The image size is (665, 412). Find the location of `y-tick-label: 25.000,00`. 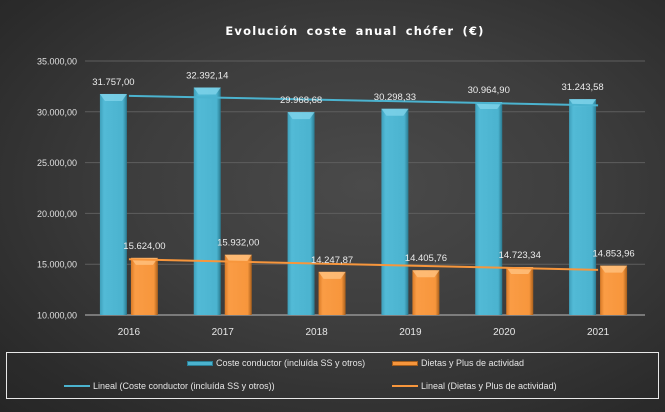

y-tick-label: 25.000,00 is located at coordinates (57, 163).